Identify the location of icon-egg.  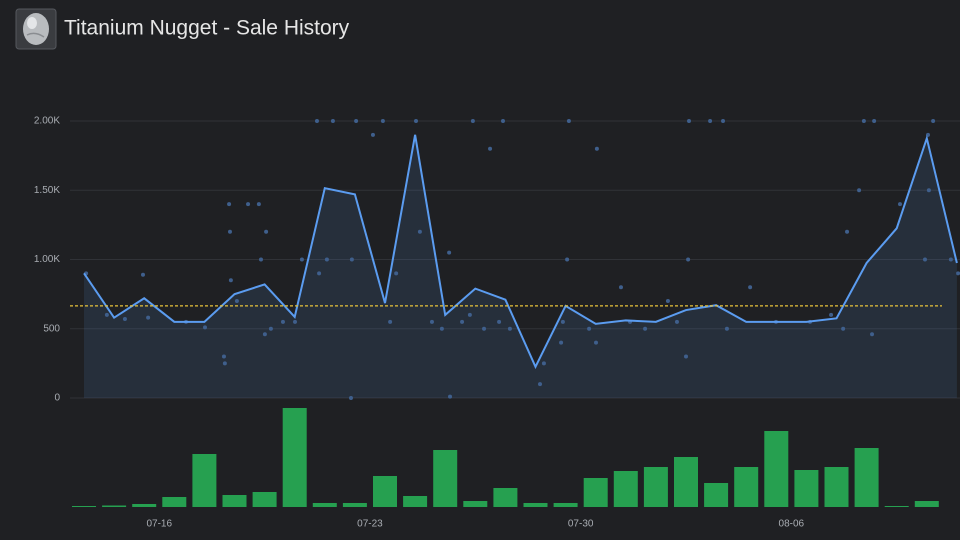
(36, 29).